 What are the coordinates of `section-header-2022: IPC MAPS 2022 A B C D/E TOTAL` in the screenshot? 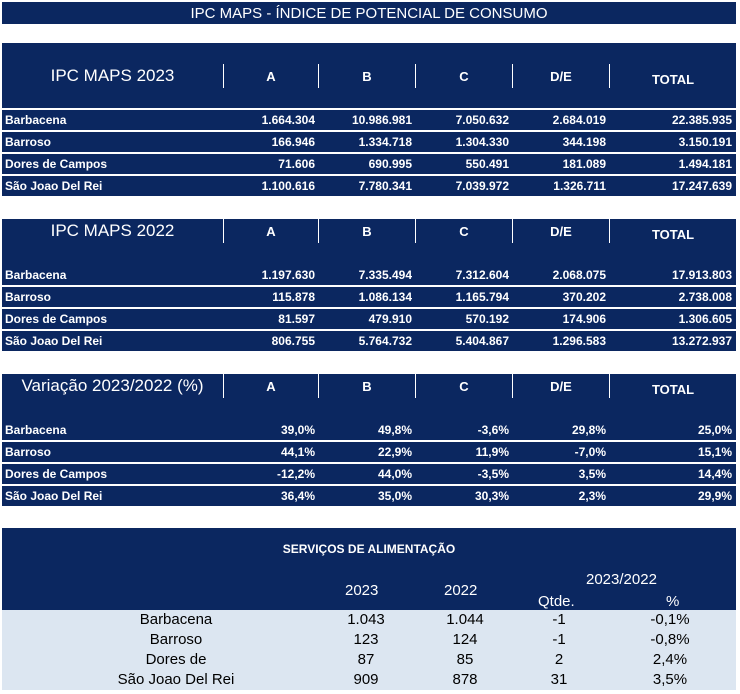 It's located at (369, 231).